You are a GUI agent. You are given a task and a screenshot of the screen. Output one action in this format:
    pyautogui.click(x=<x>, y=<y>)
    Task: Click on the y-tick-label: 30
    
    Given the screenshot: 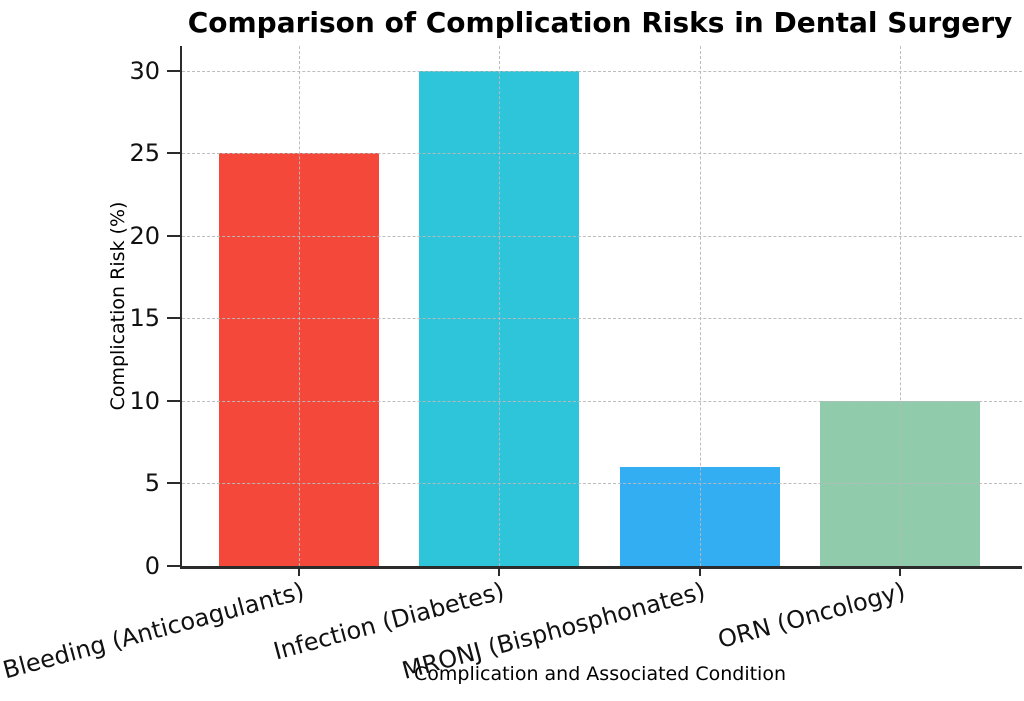 What is the action you would take?
    pyautogui.click(x=144, y=71)
    